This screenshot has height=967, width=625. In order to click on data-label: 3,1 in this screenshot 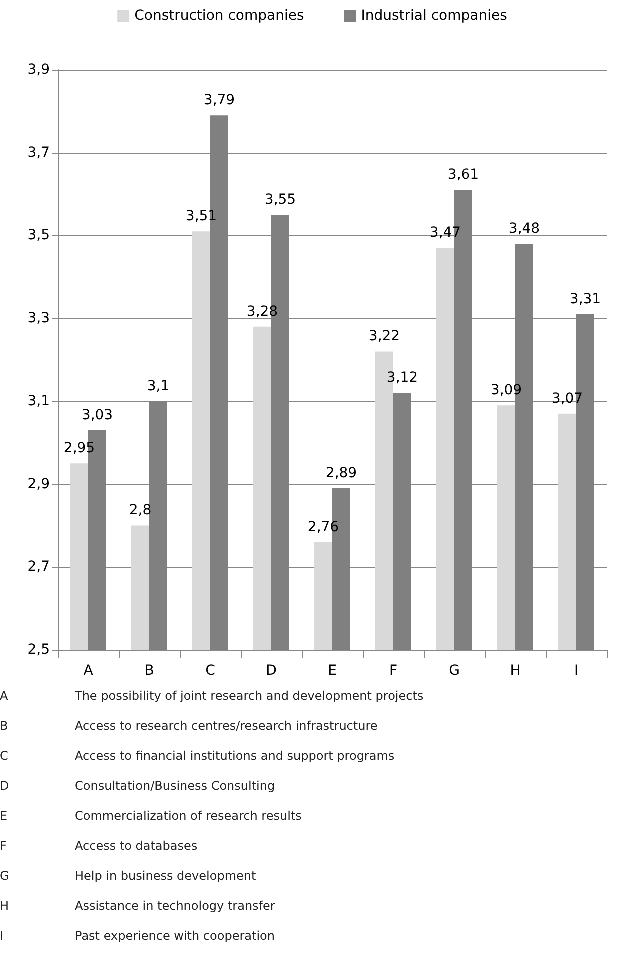, I will do `click(158, 386)`.